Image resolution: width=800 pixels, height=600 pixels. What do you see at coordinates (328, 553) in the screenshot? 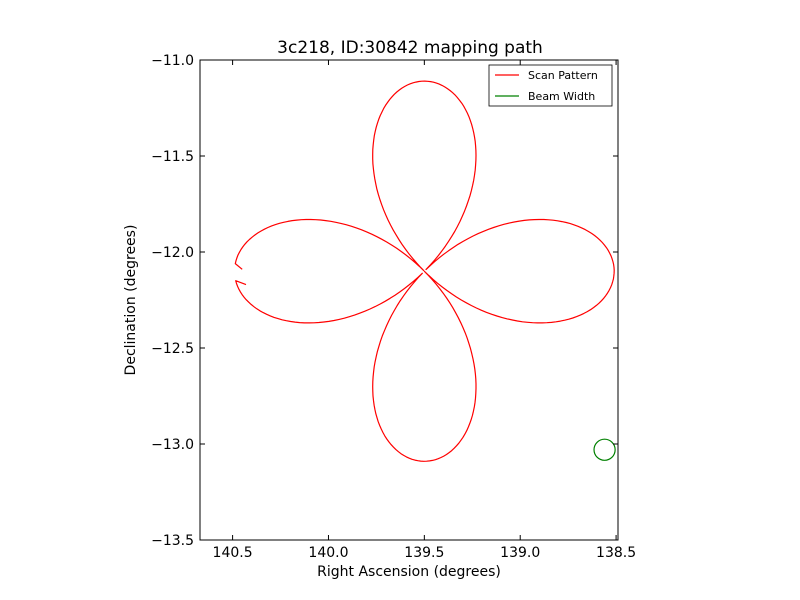
I see `x-tick-label: 140.0` at bounding box center [328, 553].